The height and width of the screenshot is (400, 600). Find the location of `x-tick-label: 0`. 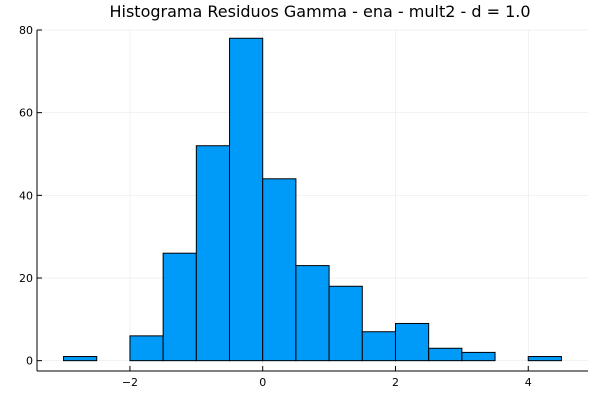

x-tick-label: 0 is located at coordinates (262, 382).